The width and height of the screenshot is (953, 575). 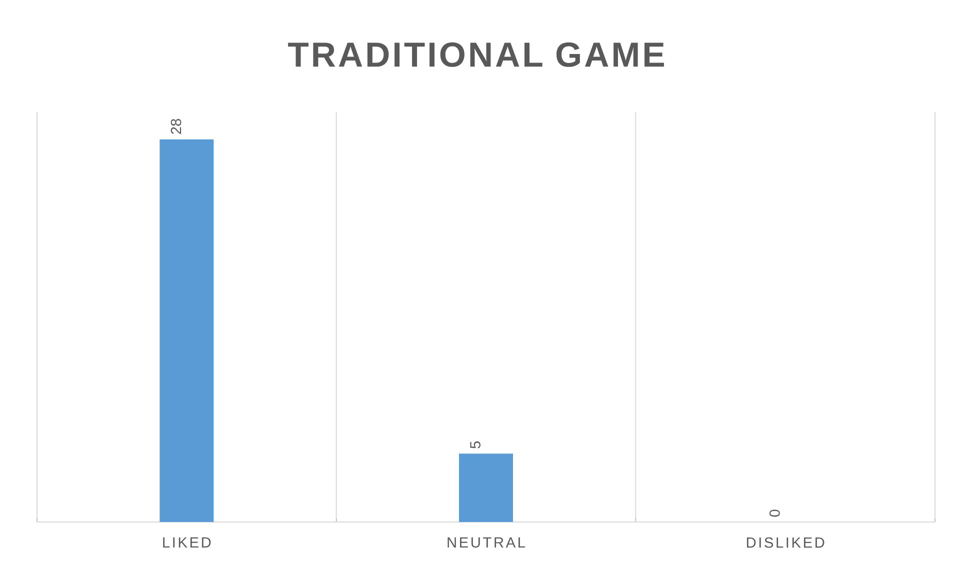 I want to click on data-label: 0, so click(x=774, y=513).